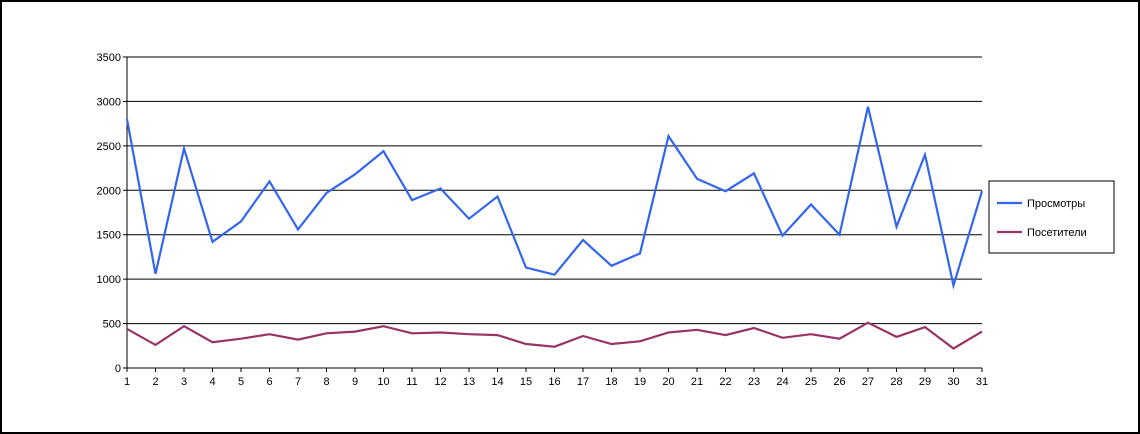 The image size is (1140, 434). Describe the element at coordinates (925, 382) in the screenshot. I see `x-tick-label: 29` at that location.